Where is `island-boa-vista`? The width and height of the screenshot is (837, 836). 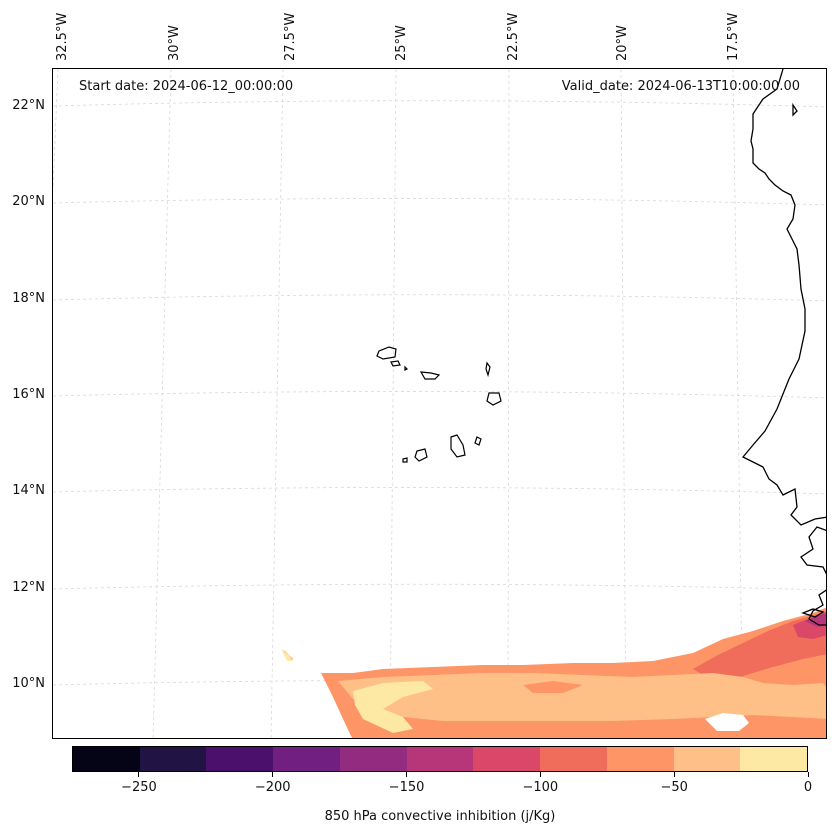
island-boa-vista is located at coordinates (494, 399).